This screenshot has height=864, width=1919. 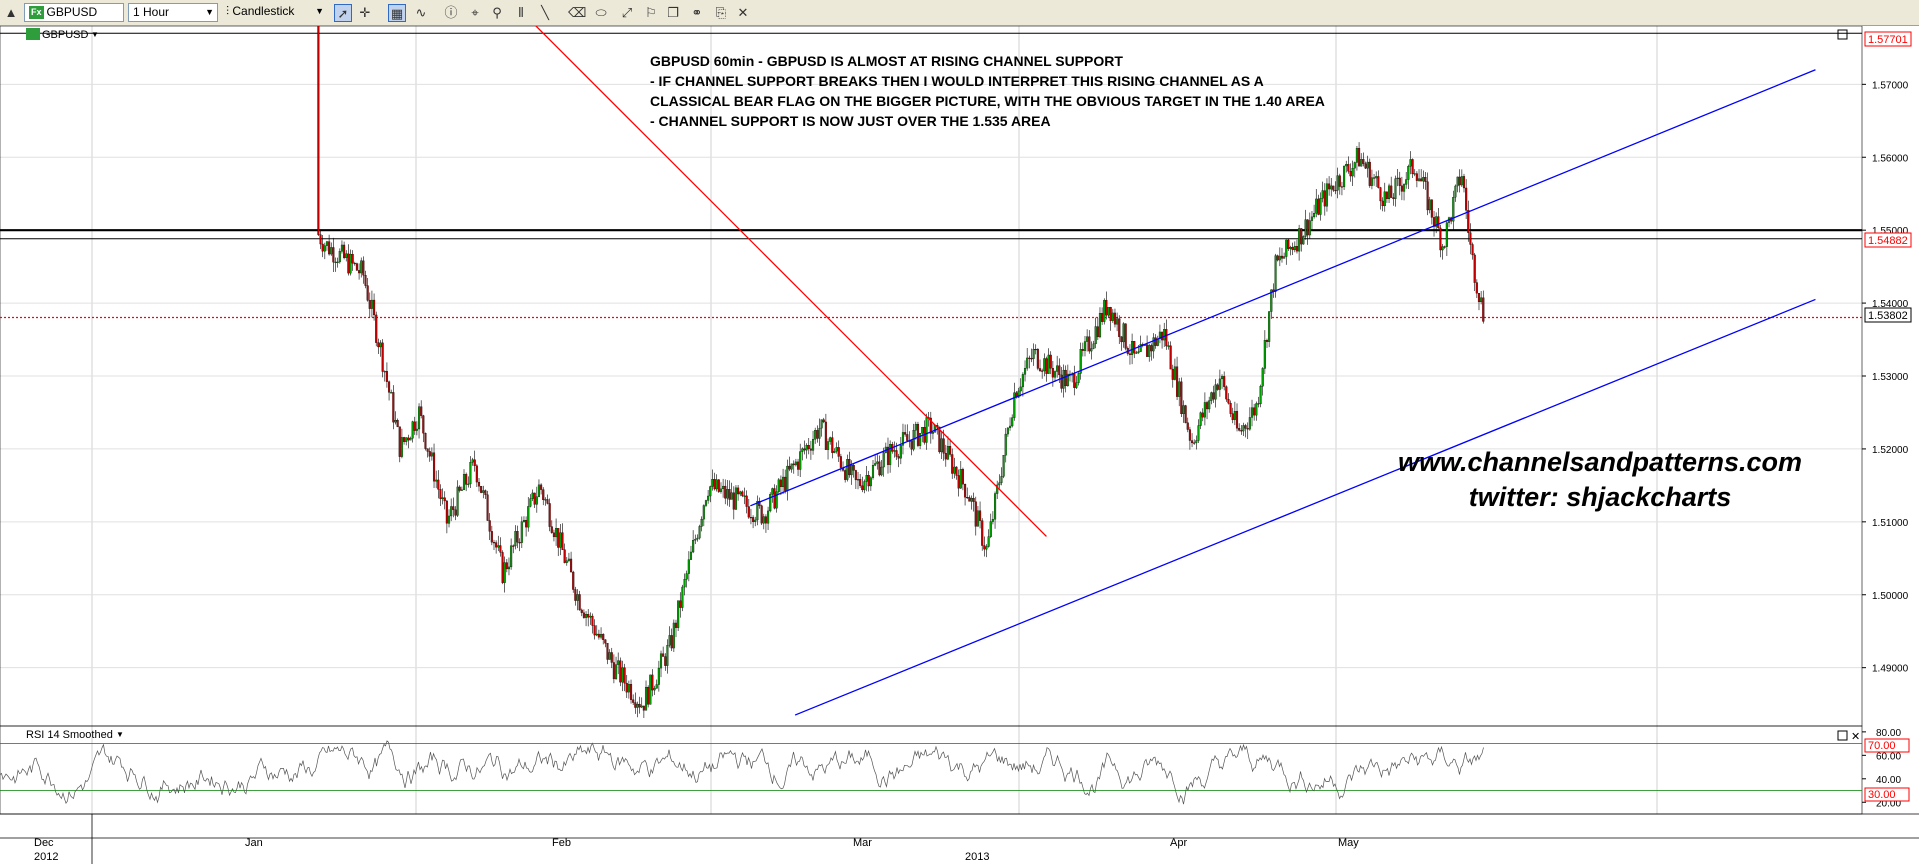 I want to click on fib-tool-icon: ⤢, so click(x=627, y=12).